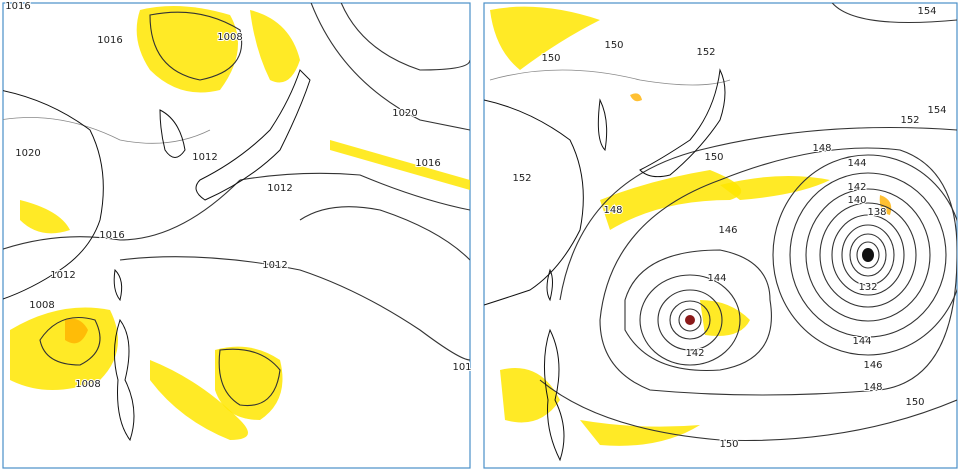 This screenshot has width=961, height=472. I want to click on contour-label: 132, so click(867, 287).